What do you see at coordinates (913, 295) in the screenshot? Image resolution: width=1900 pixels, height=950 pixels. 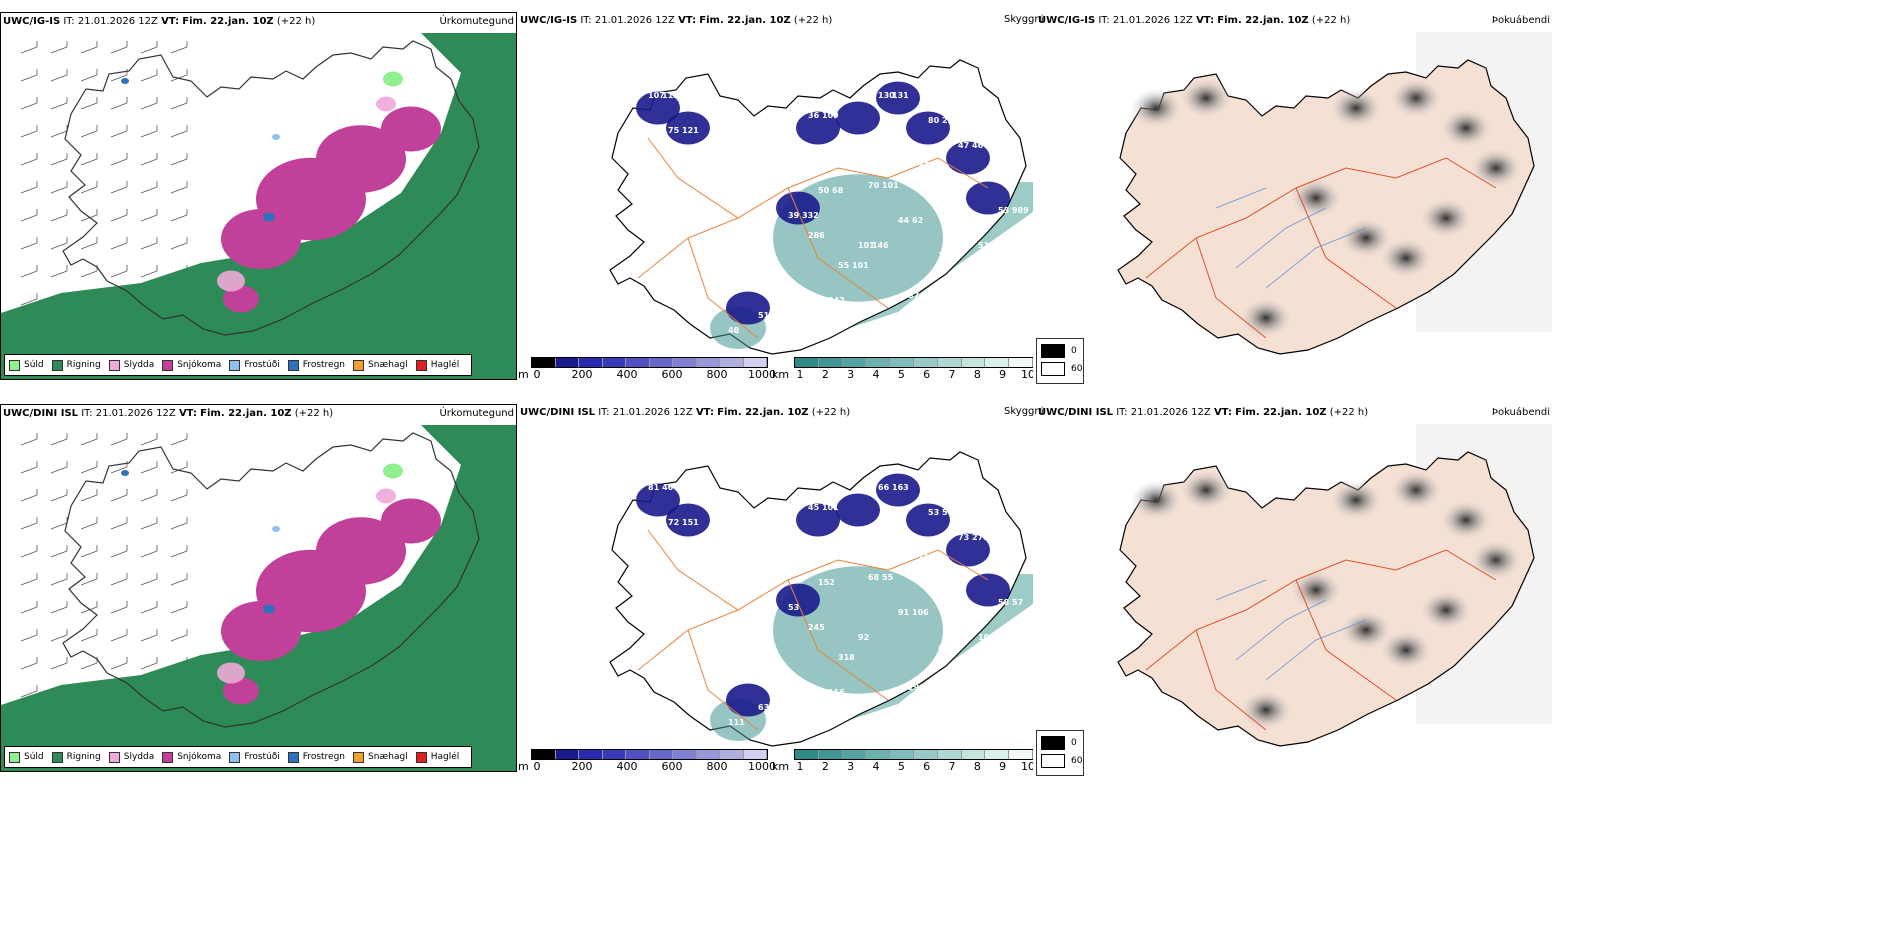 I see `visibility-value-label: 87` at bounding box center [913, 295].